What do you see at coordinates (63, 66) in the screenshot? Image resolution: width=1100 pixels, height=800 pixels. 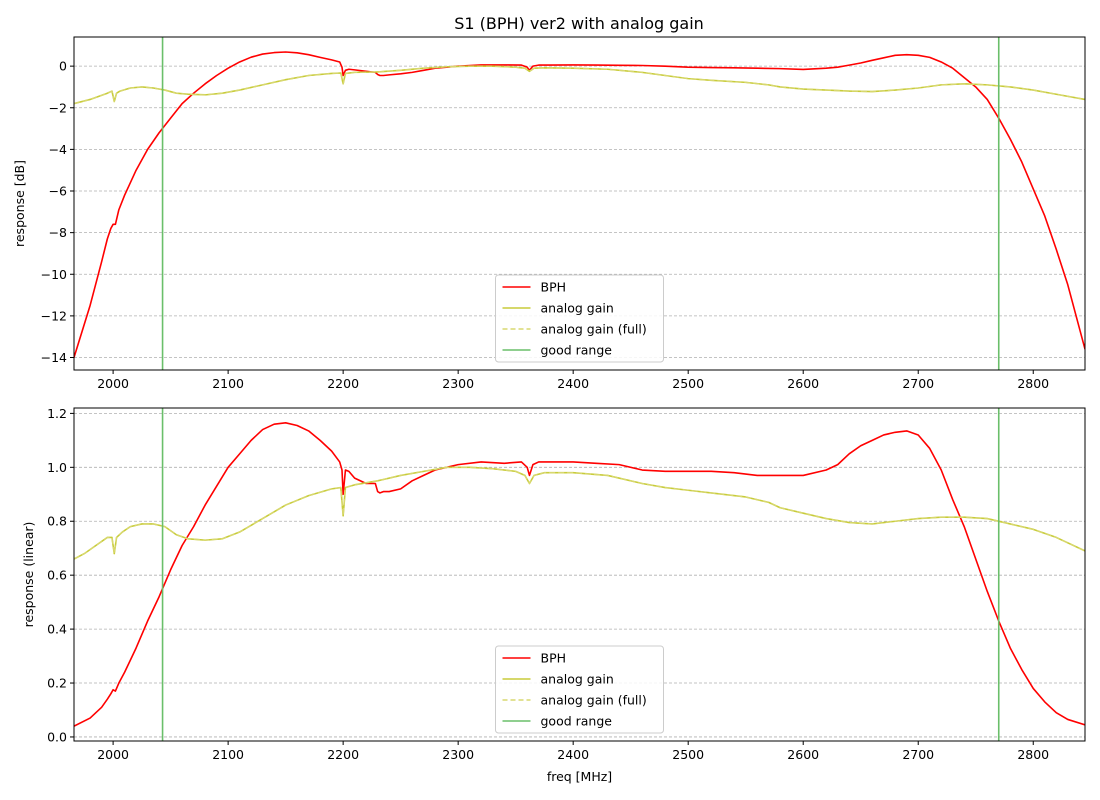 I see `chart1-ytick-label-7: 0` at bounding box center [63, 66].